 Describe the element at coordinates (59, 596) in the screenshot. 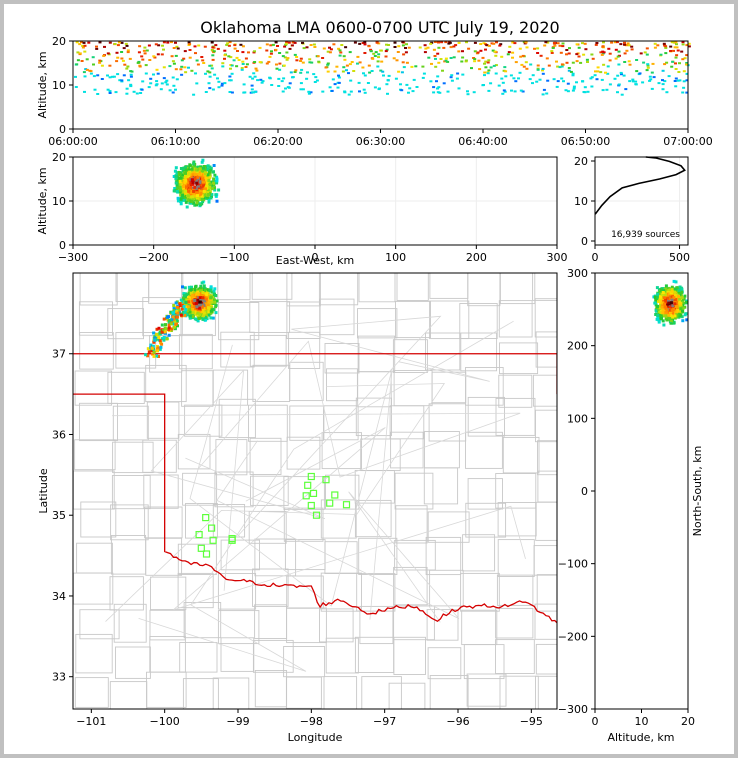

I see `plan-view-ytick-label: 34` at that location.